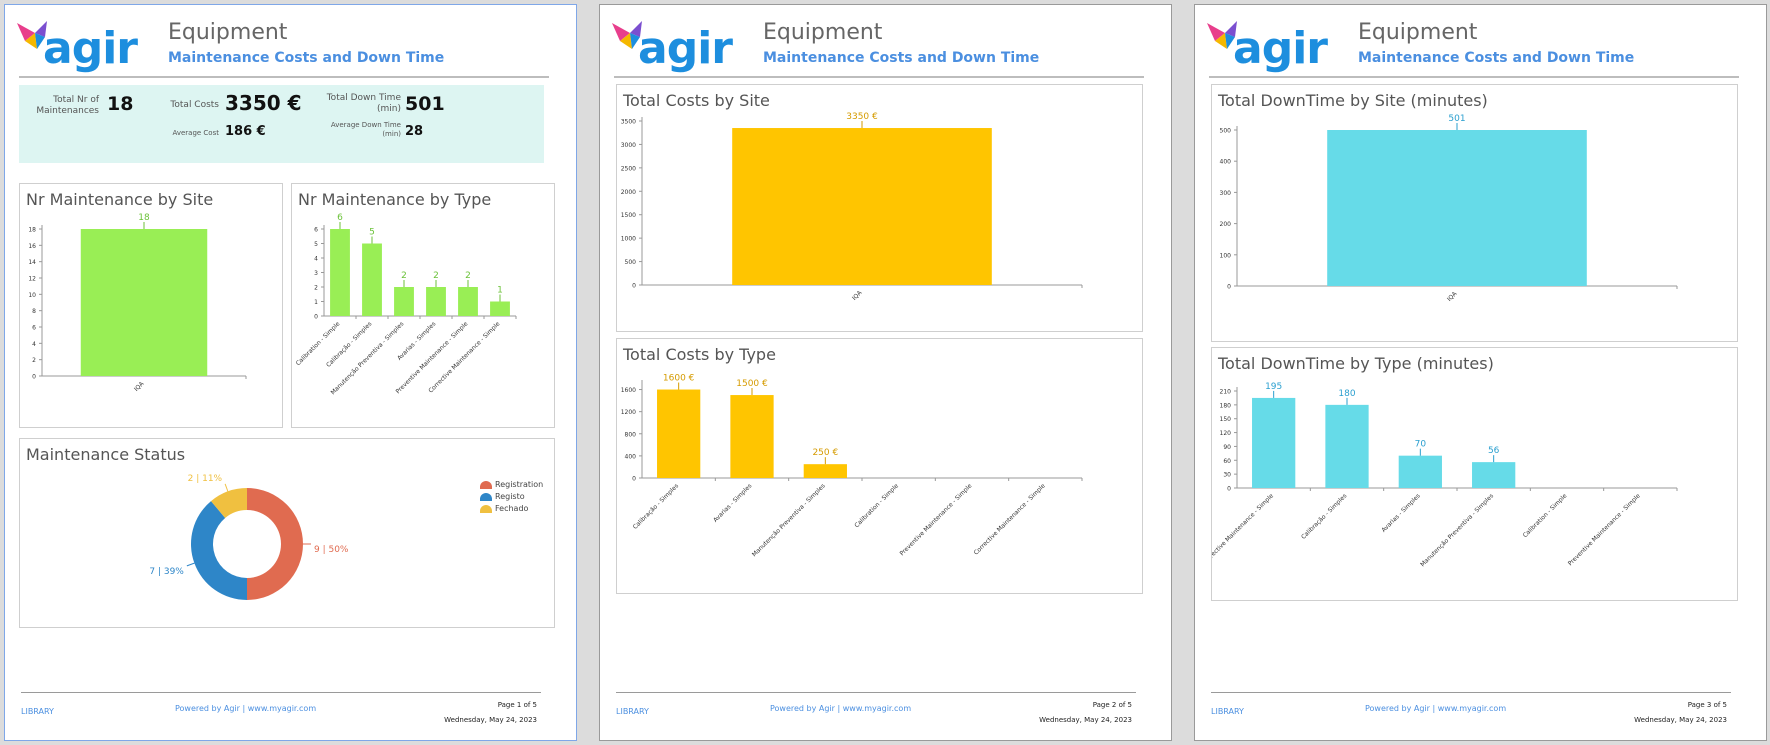 This screenshot has width=1770, height=745. What do you see at coordinates (1421, 445) in the screenshot?
I see `data-label: 70` at bounding box center [1421, 445].